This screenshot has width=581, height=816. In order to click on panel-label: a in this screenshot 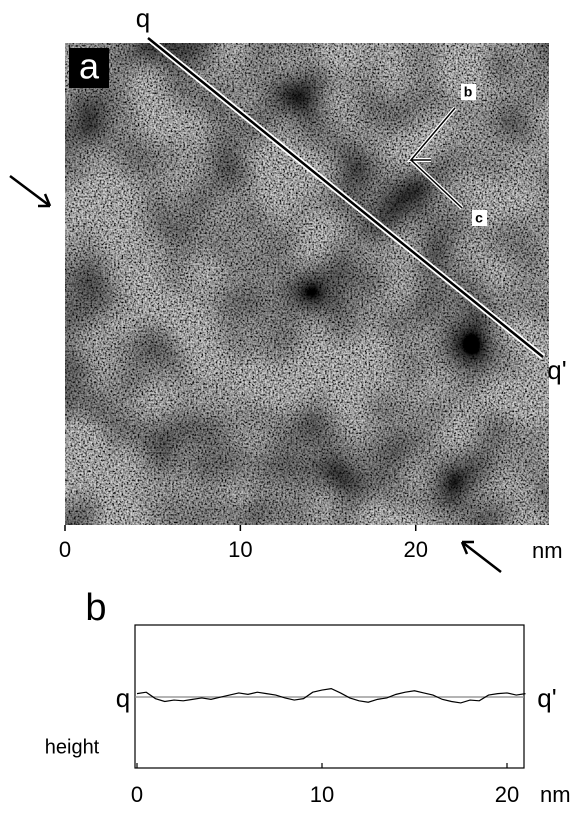, I will do `click(89, 66)`.